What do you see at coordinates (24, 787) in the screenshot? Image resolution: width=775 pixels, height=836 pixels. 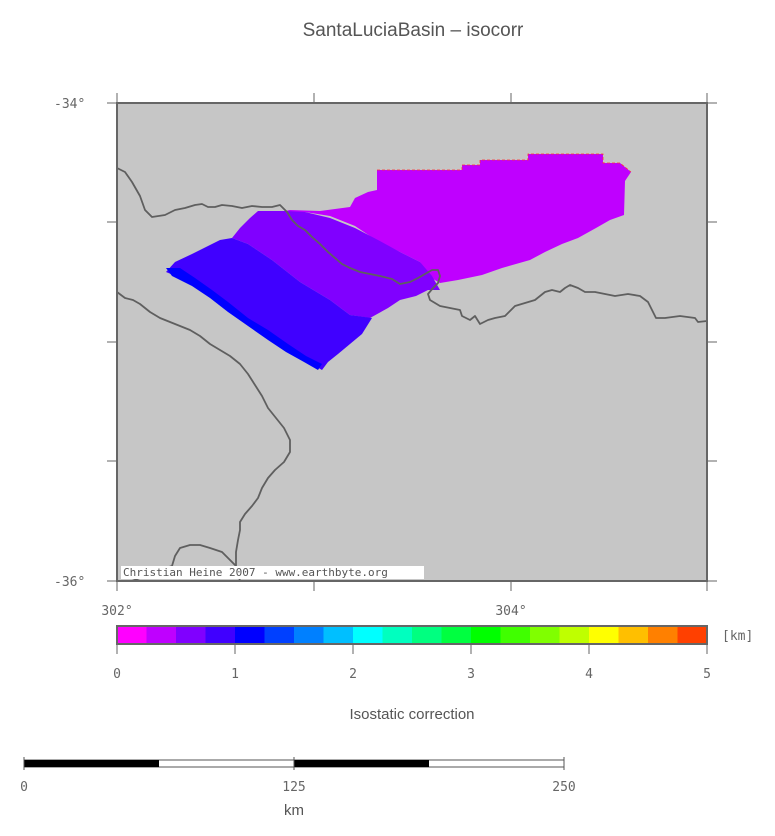 I see `scale-tick-0: 0` at bounding box center [24, 787].